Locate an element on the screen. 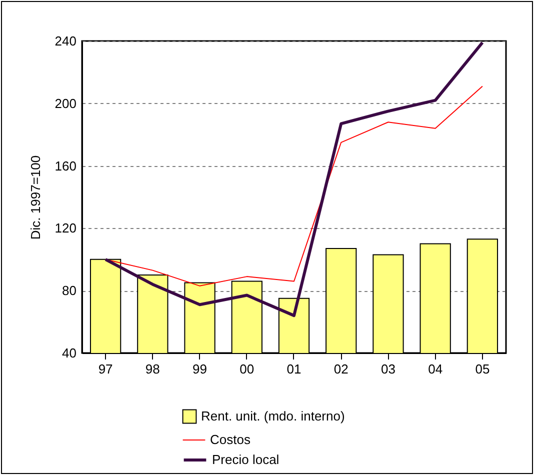  x-tick-label: 99 is located at coordinates (200, 369).